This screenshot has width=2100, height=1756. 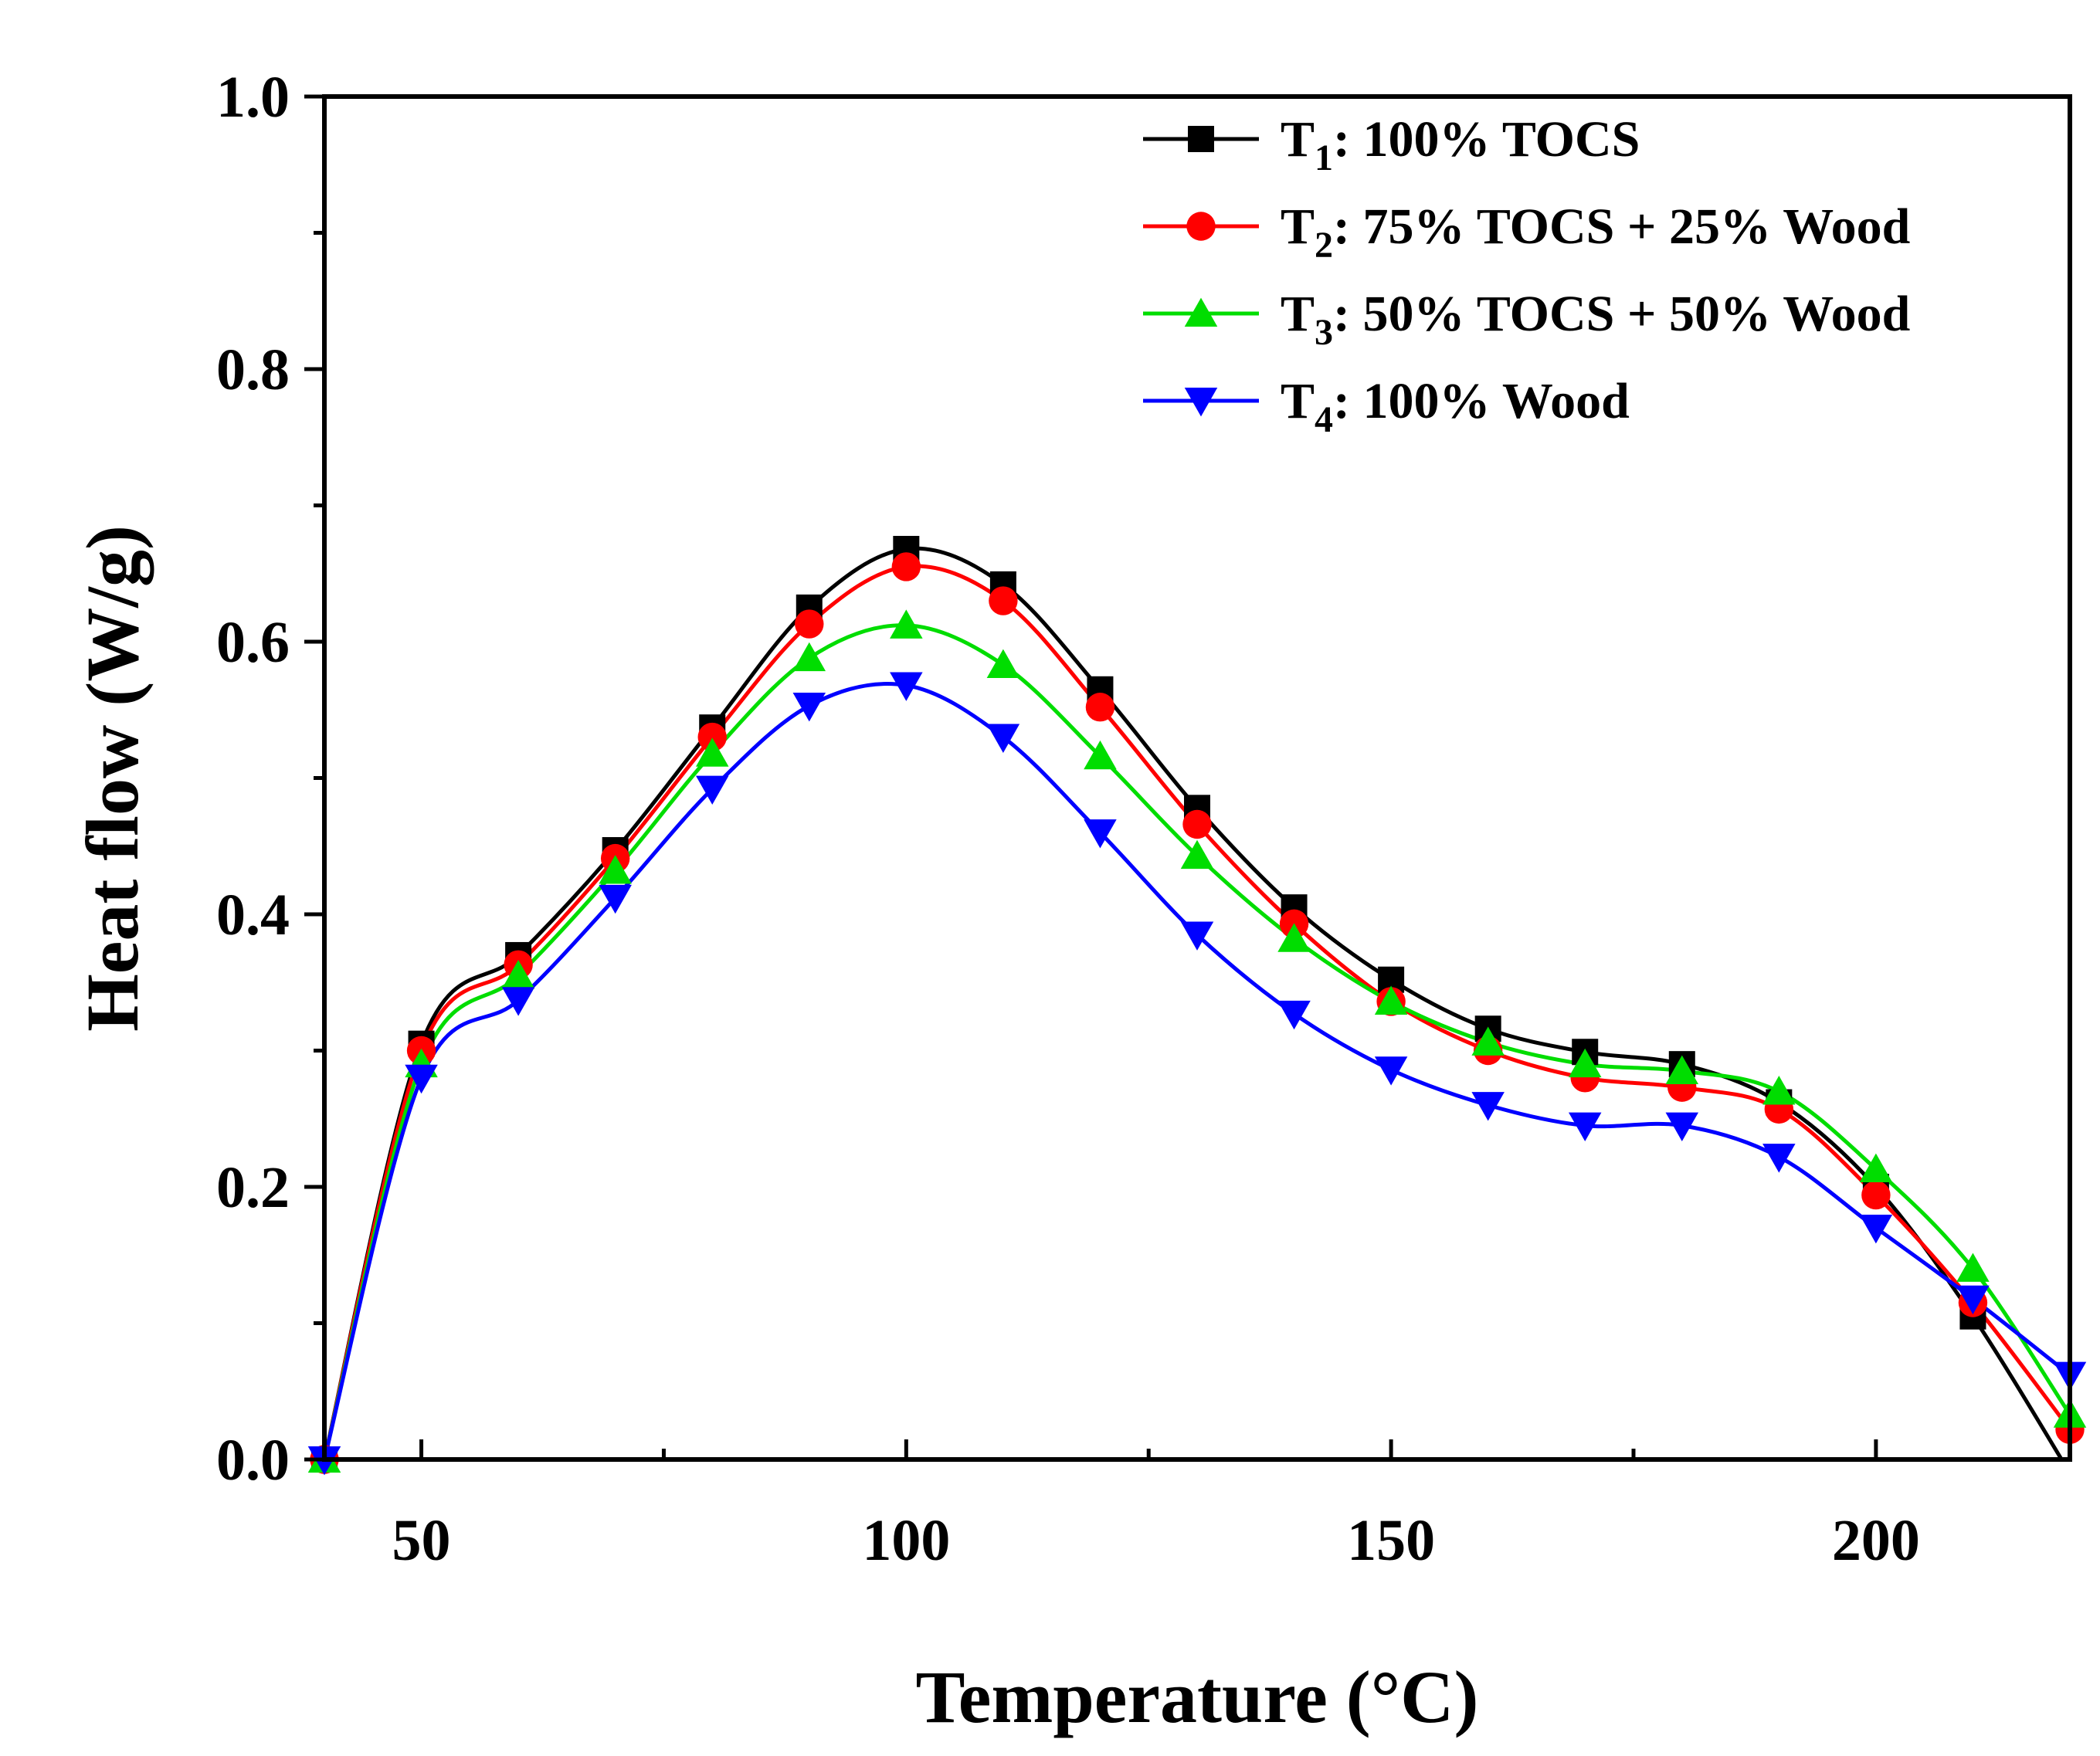 I want to click on legend-label: T2: 75% TOCS + 25% Wood, so click(x=1596, y=232).